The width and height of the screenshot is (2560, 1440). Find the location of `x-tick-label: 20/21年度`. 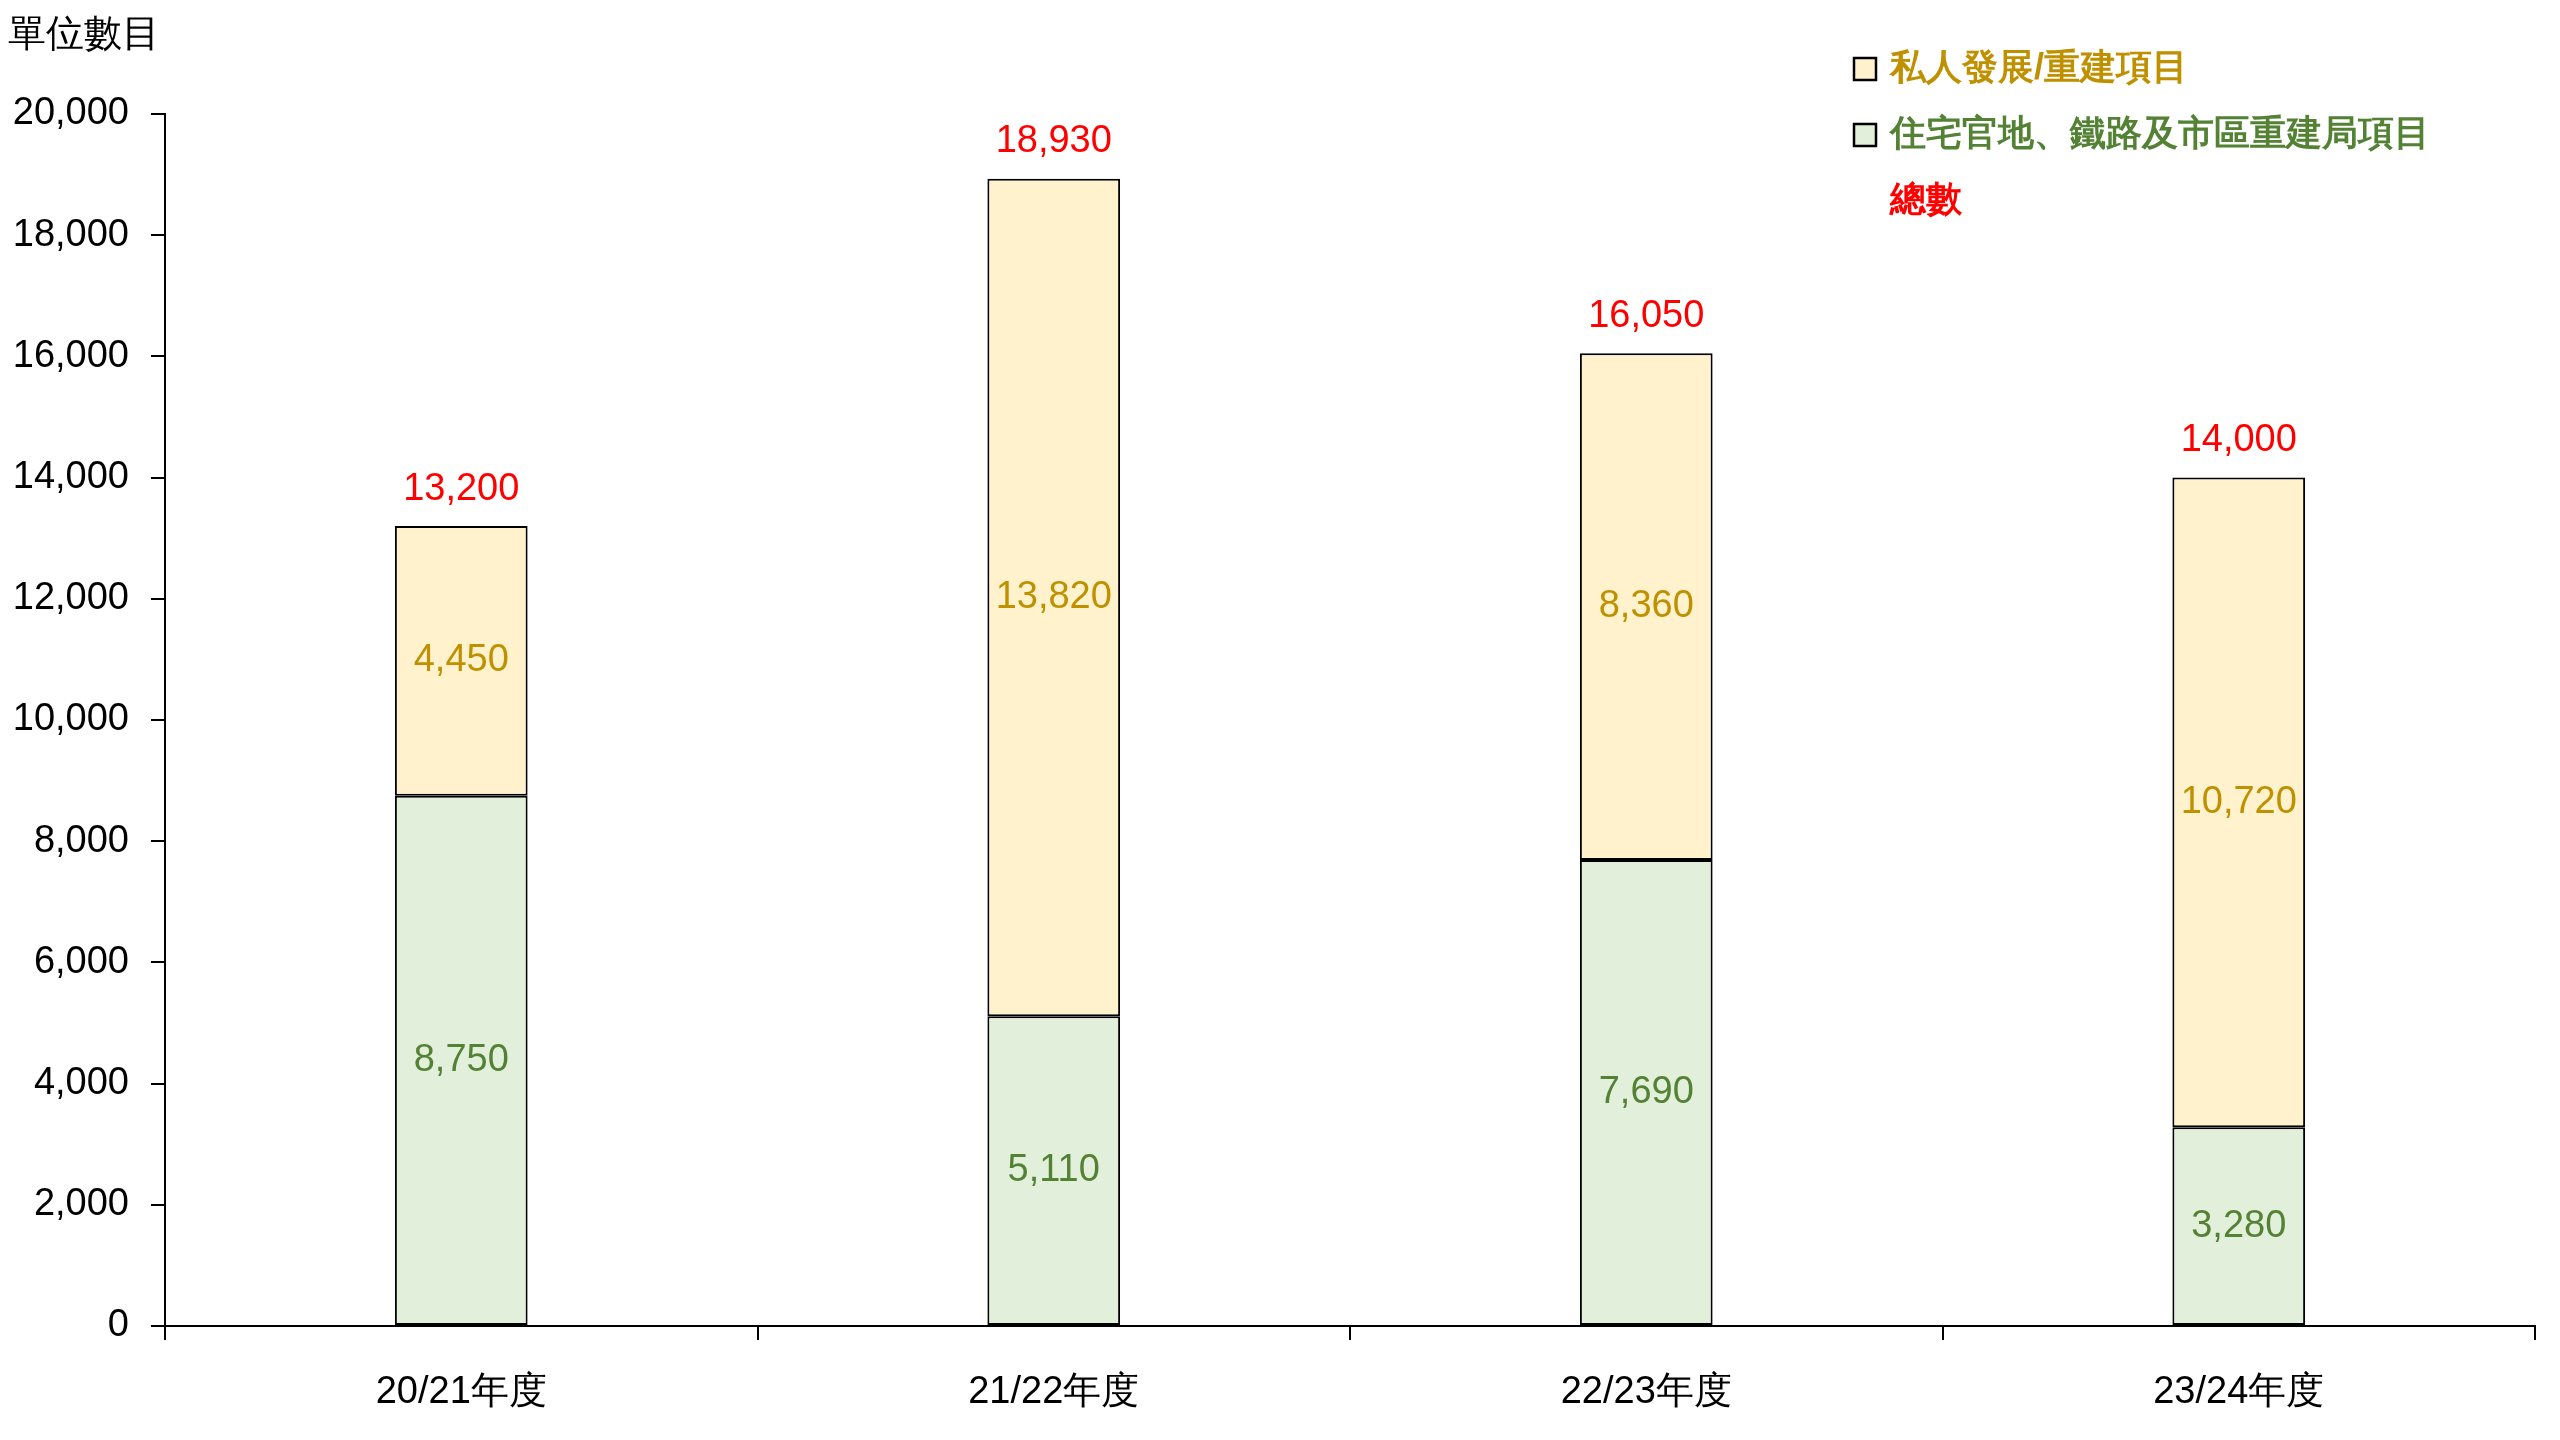

x-tick-label: 20/21年度 is located at coordinates (461, 1390).